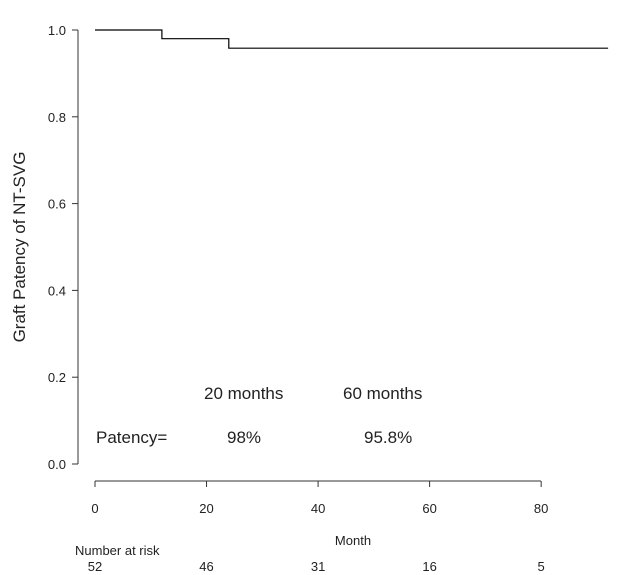  What do you see at coordinates (57, 290) in the screenshot?
I see `y-tick-label: 0.4` at bounding box center [57, 290].